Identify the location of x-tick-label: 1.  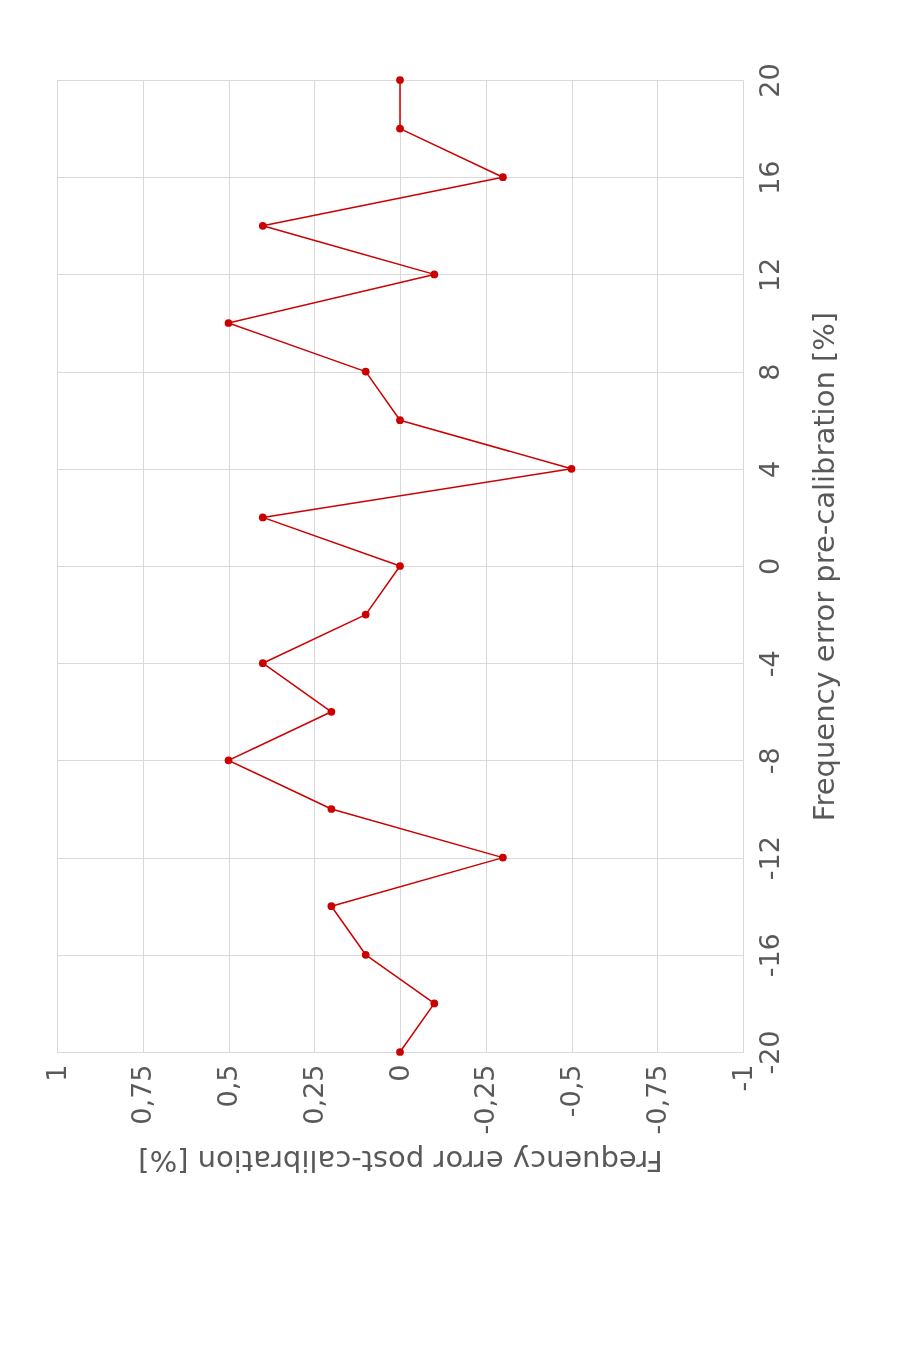
(56, 1073).